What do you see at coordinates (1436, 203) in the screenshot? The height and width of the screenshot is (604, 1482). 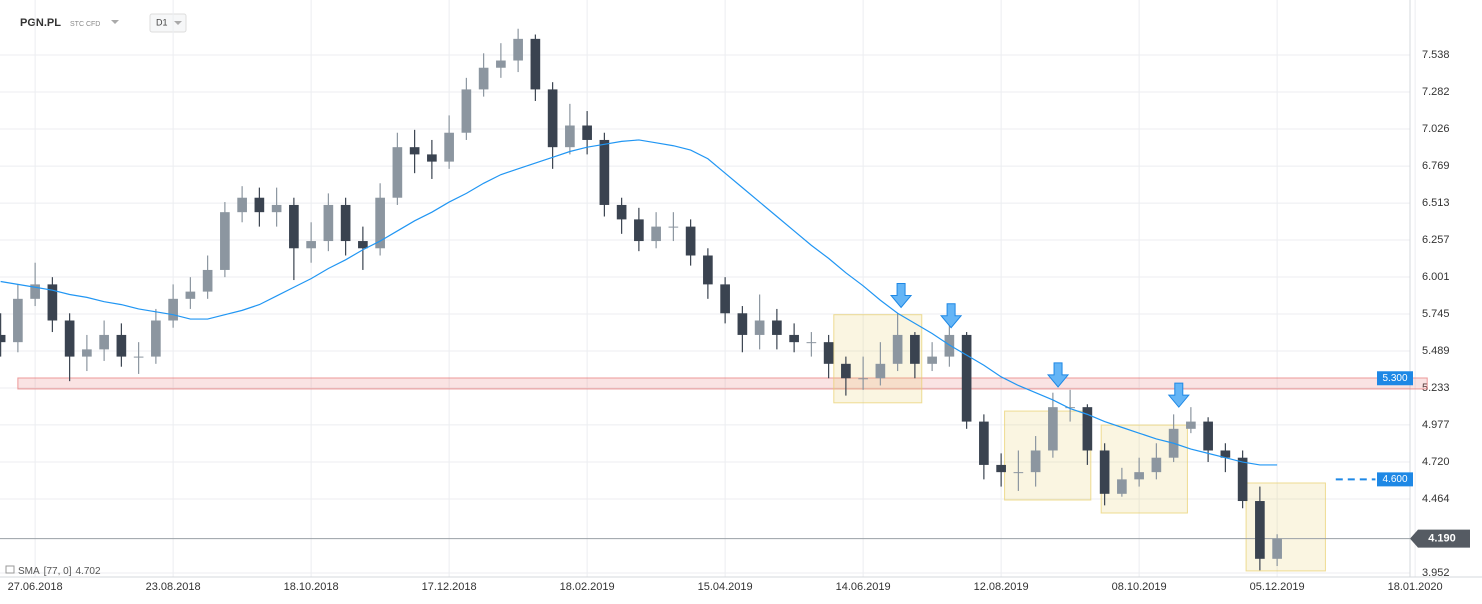 I see `y-tick-label: 6.513` at bounding box center [1436, 203].